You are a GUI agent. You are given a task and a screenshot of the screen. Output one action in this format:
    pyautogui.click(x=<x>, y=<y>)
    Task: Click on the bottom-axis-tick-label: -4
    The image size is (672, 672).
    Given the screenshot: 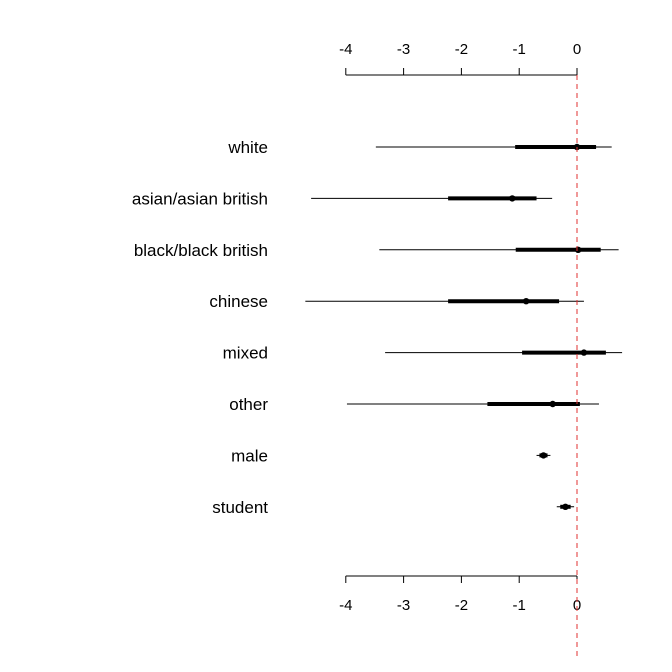 What is the action you would take?
    pyautogui.click(x=345, y=605)
    